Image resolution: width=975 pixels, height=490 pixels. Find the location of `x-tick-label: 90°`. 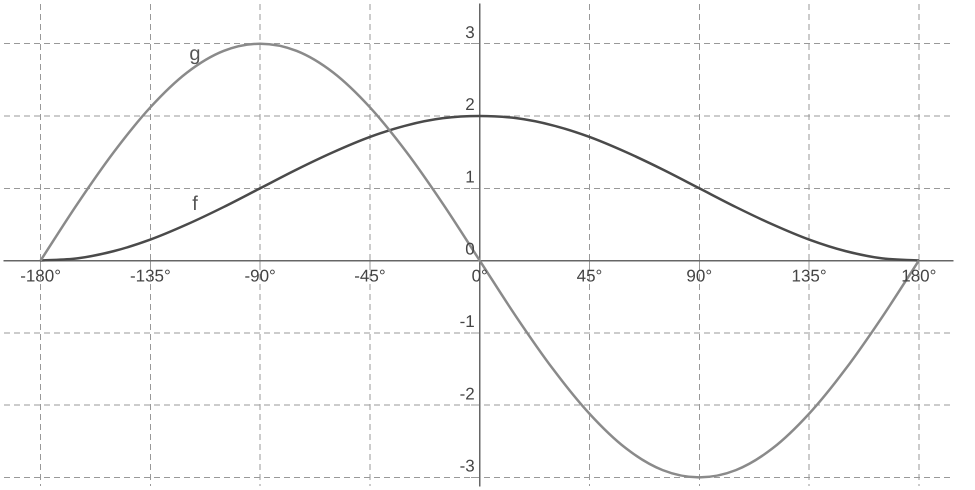

x-tick-label: 90° is located at coordinates (699, 276).